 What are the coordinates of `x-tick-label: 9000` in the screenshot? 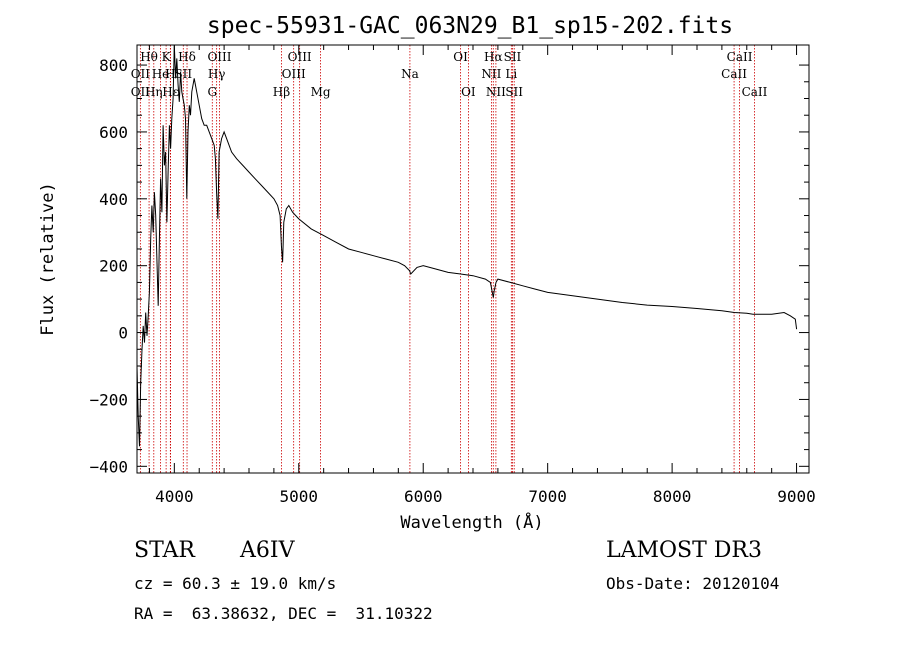 It's located at (796, 496).